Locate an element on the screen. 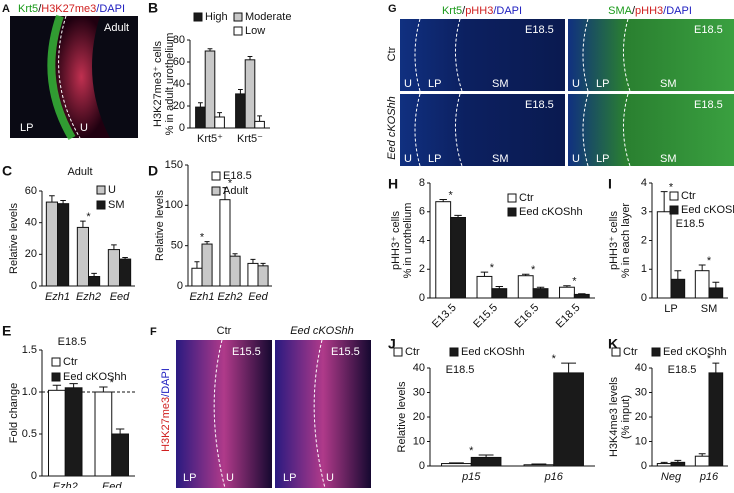 The height and width of the screenshot is (493, 734). tissue is located at coordinates (81, 77).